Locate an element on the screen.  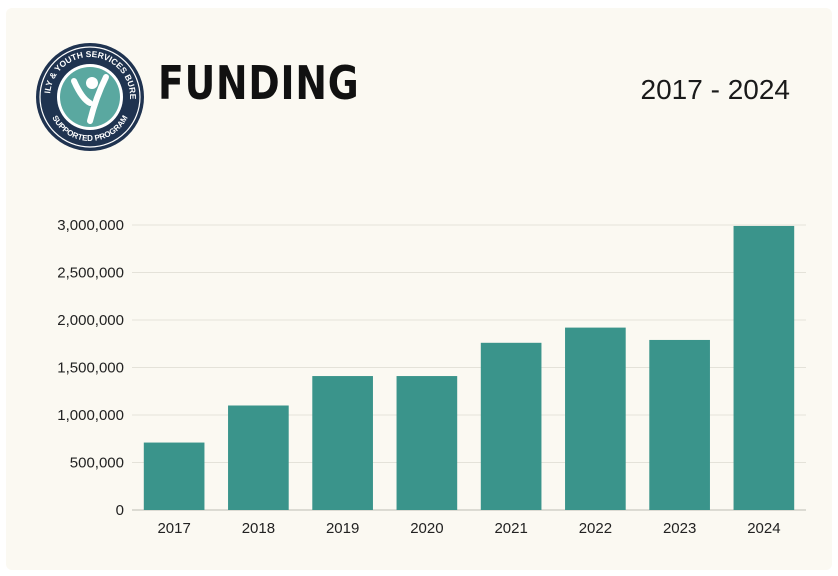
y-tick-label: 1,500,000 is located at coordinates (90, 368).